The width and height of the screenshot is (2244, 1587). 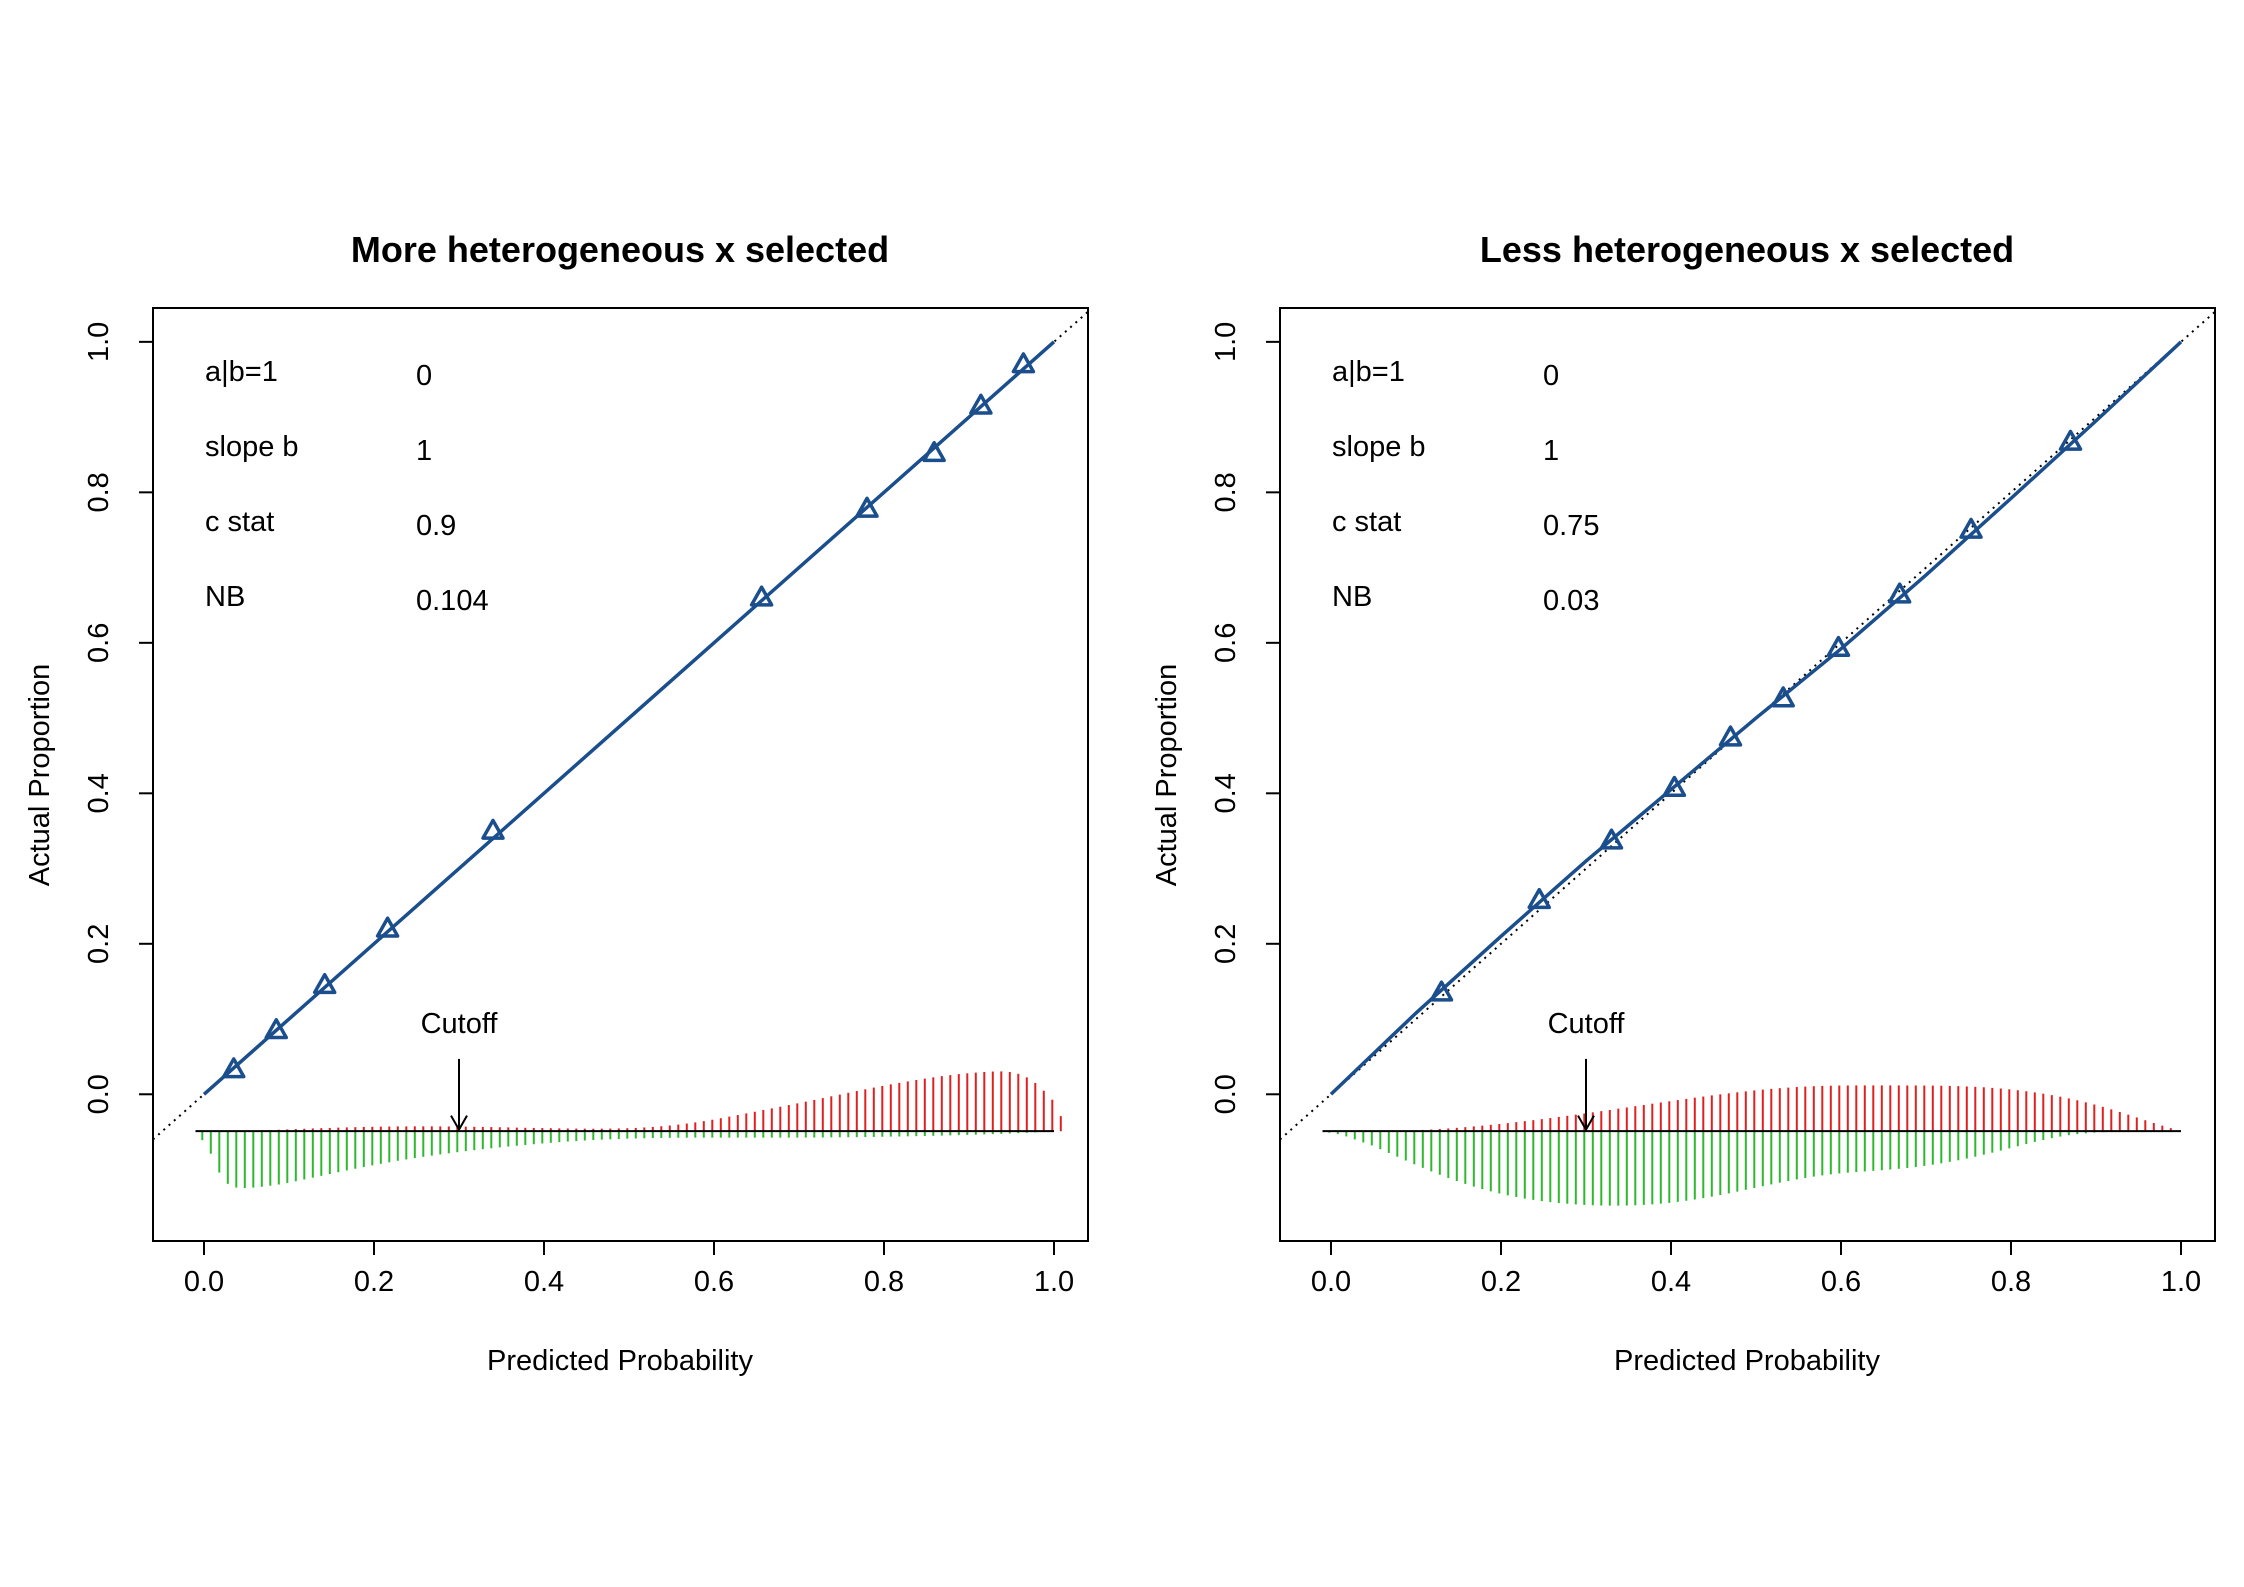 I want to click on chart-title: Less heterogeneous x selected, so click(x=1747, y=249).